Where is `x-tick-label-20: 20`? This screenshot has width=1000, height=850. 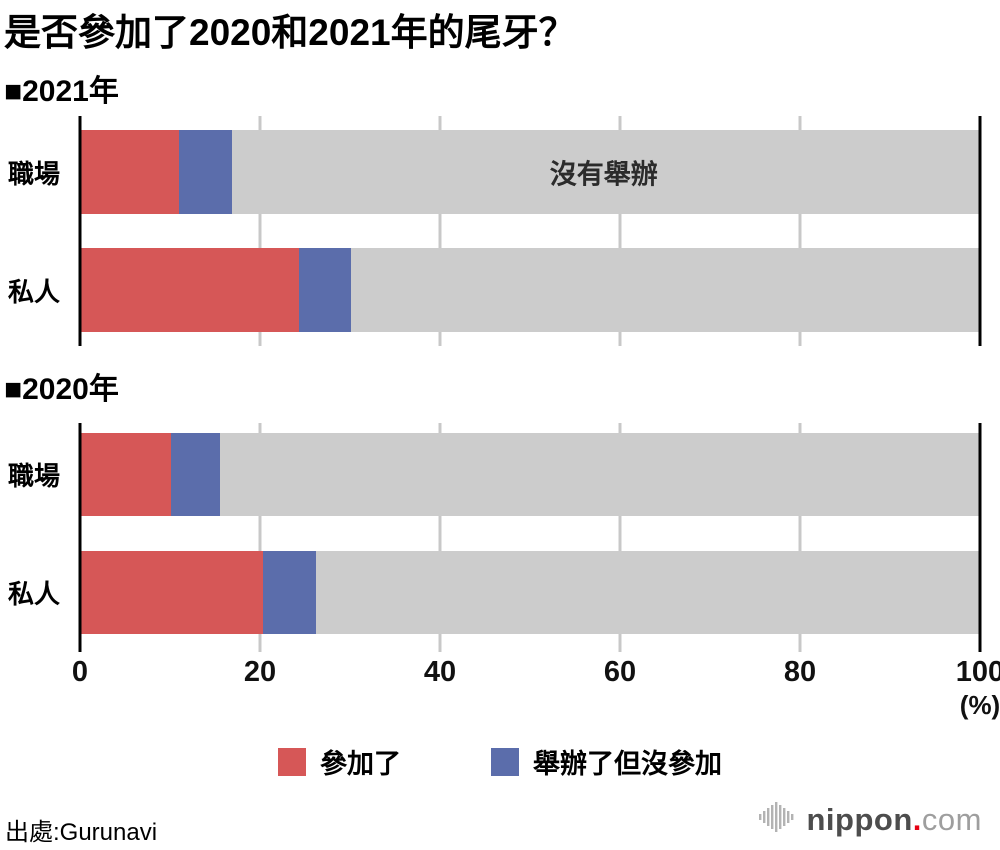
x-tick-label-20: 20 is located at coordinates (260, 672).